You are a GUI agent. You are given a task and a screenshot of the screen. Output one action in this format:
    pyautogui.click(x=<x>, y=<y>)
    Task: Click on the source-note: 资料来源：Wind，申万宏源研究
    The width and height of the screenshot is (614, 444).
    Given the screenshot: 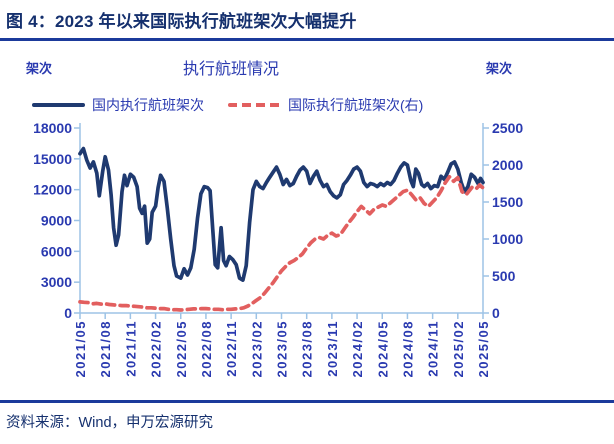 What is the action you would take?
    pyautogui.click(x=110, y=423)
    